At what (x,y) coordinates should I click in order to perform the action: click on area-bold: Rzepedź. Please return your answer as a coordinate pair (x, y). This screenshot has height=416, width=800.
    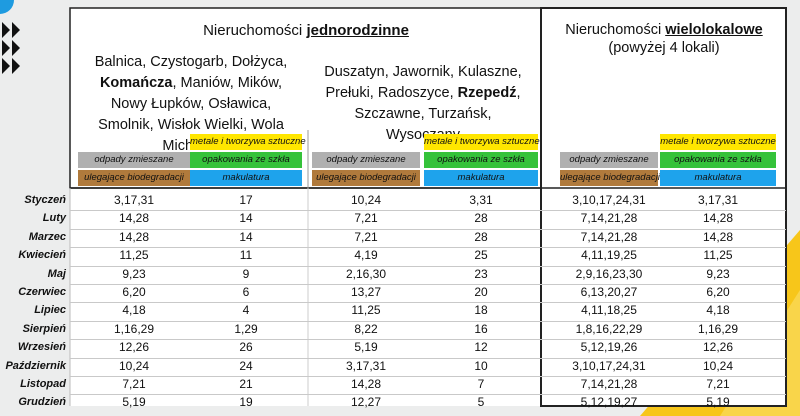
    Looking at the image, I should click on (487, 93).